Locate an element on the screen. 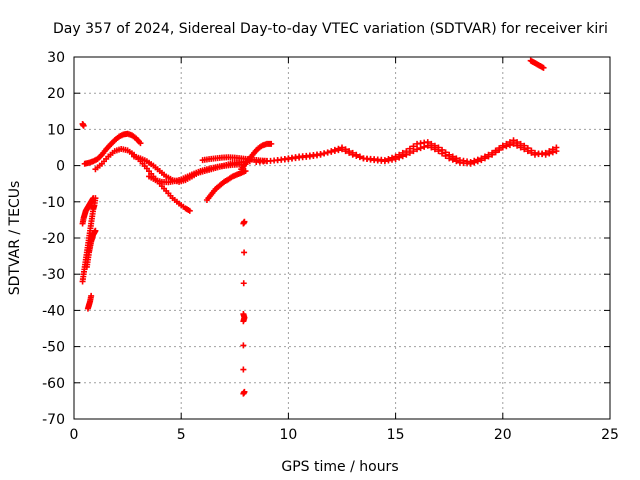  x-tick-label: 20 is located at coordinates (503, 435).